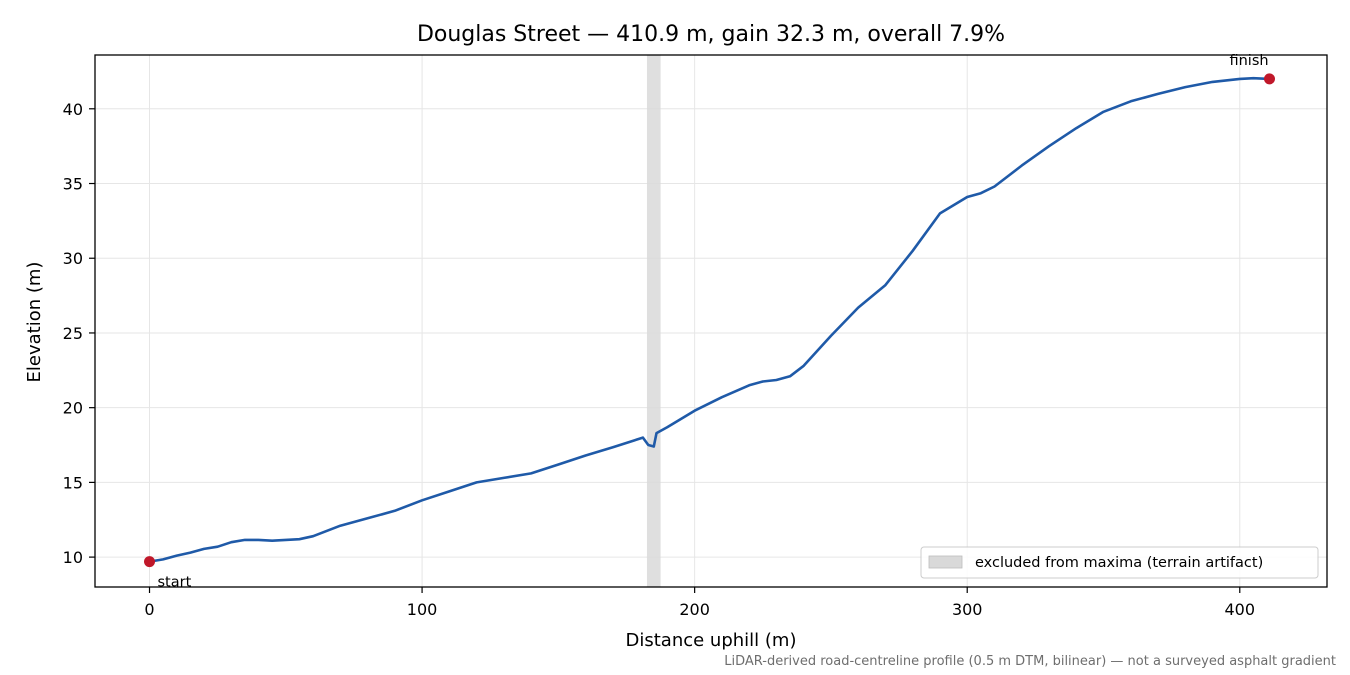 This screenshot has height=675, width=1350. Describe the element at coordinates (422, 609) in the screenshot. I see `x-tick-label: 100` at that location.